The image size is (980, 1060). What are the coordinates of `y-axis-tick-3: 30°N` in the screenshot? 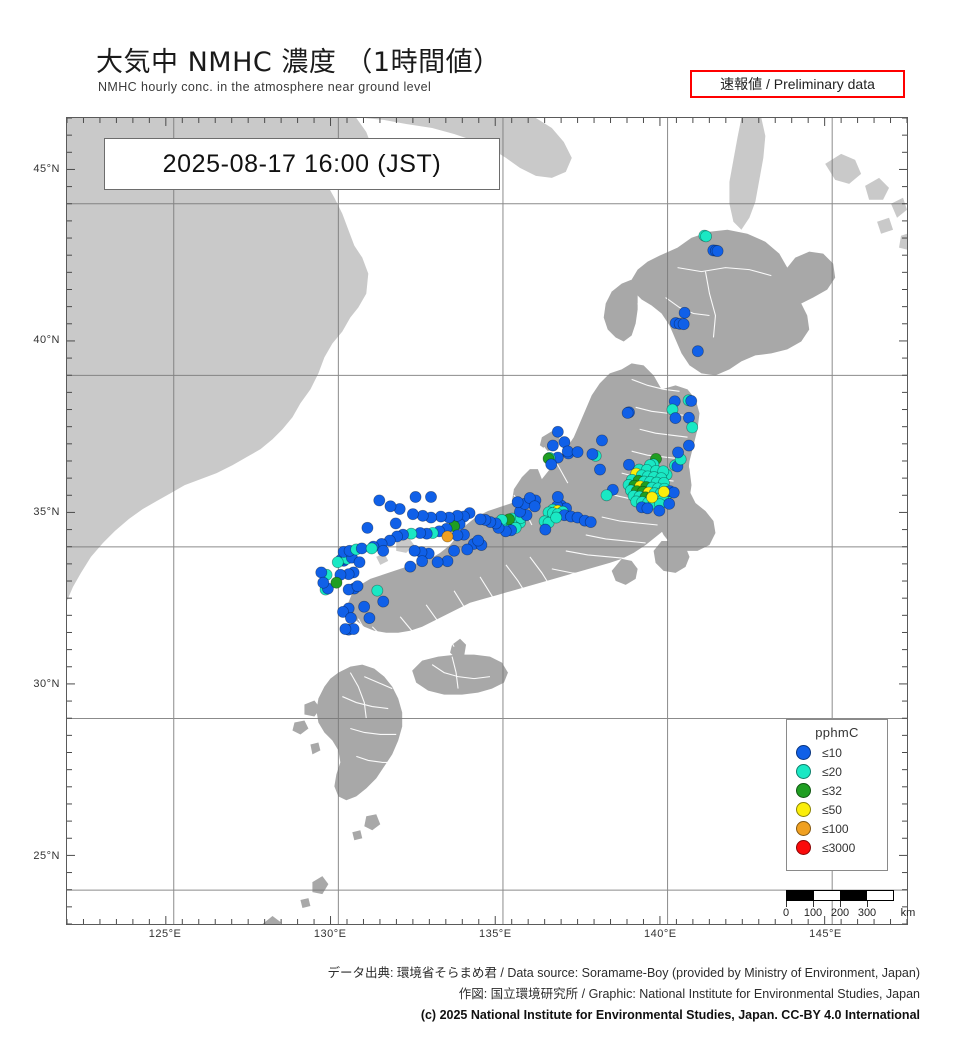 It's located at (46, 684).